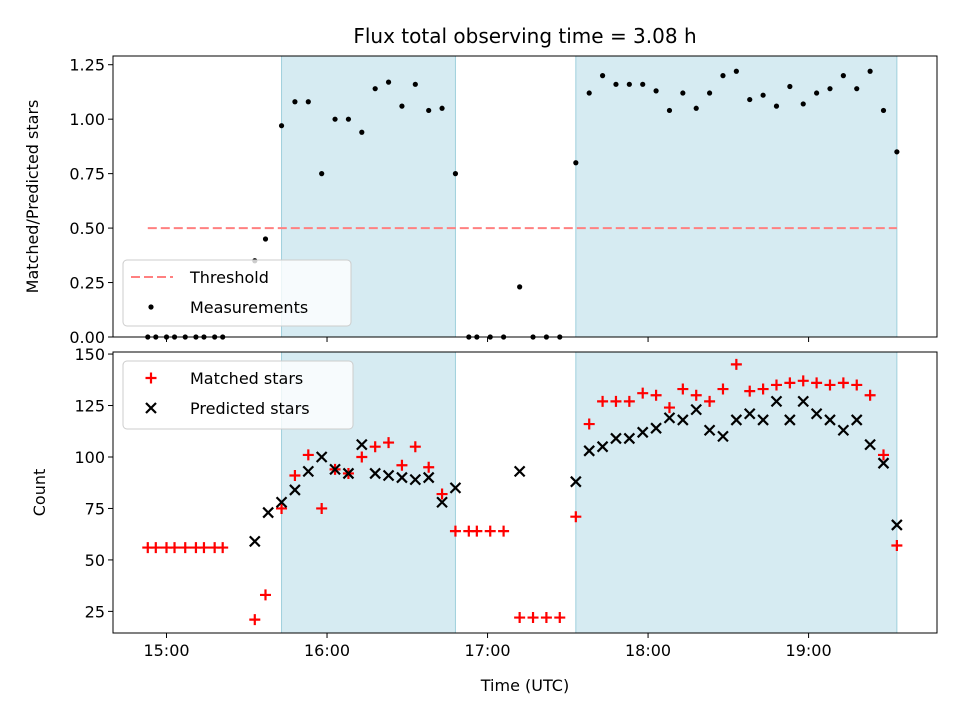 The width and height of the screenshot is (960, 720). What do you see at coordinates (87, 119) in the screenshot?
I see `y-tick-label: 1.00` at bounding box center [87, 119].